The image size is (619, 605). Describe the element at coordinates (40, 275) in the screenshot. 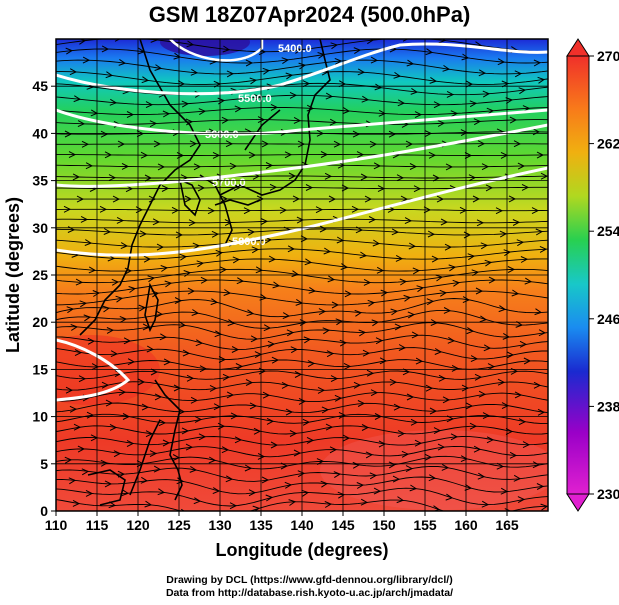

I see `y-tick-label: 25` at that location.